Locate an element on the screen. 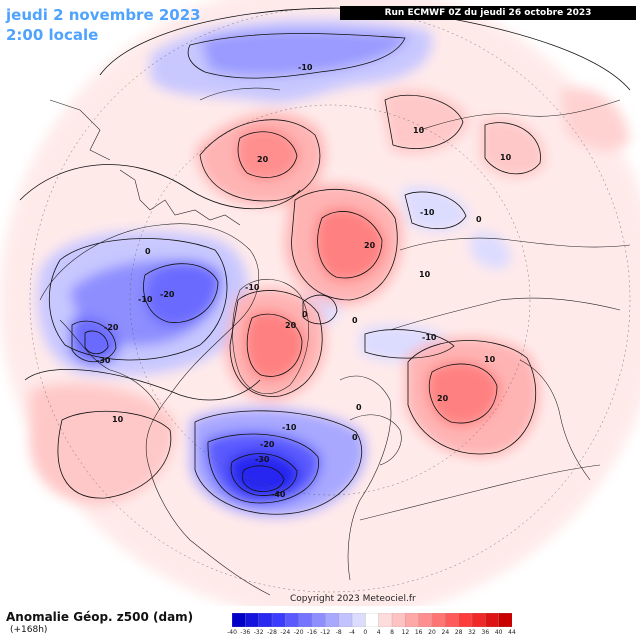  run-info-banner: Run ECMWF 0Z du jeudi 26 octobre 2023 is located at coordinates (488, 13).